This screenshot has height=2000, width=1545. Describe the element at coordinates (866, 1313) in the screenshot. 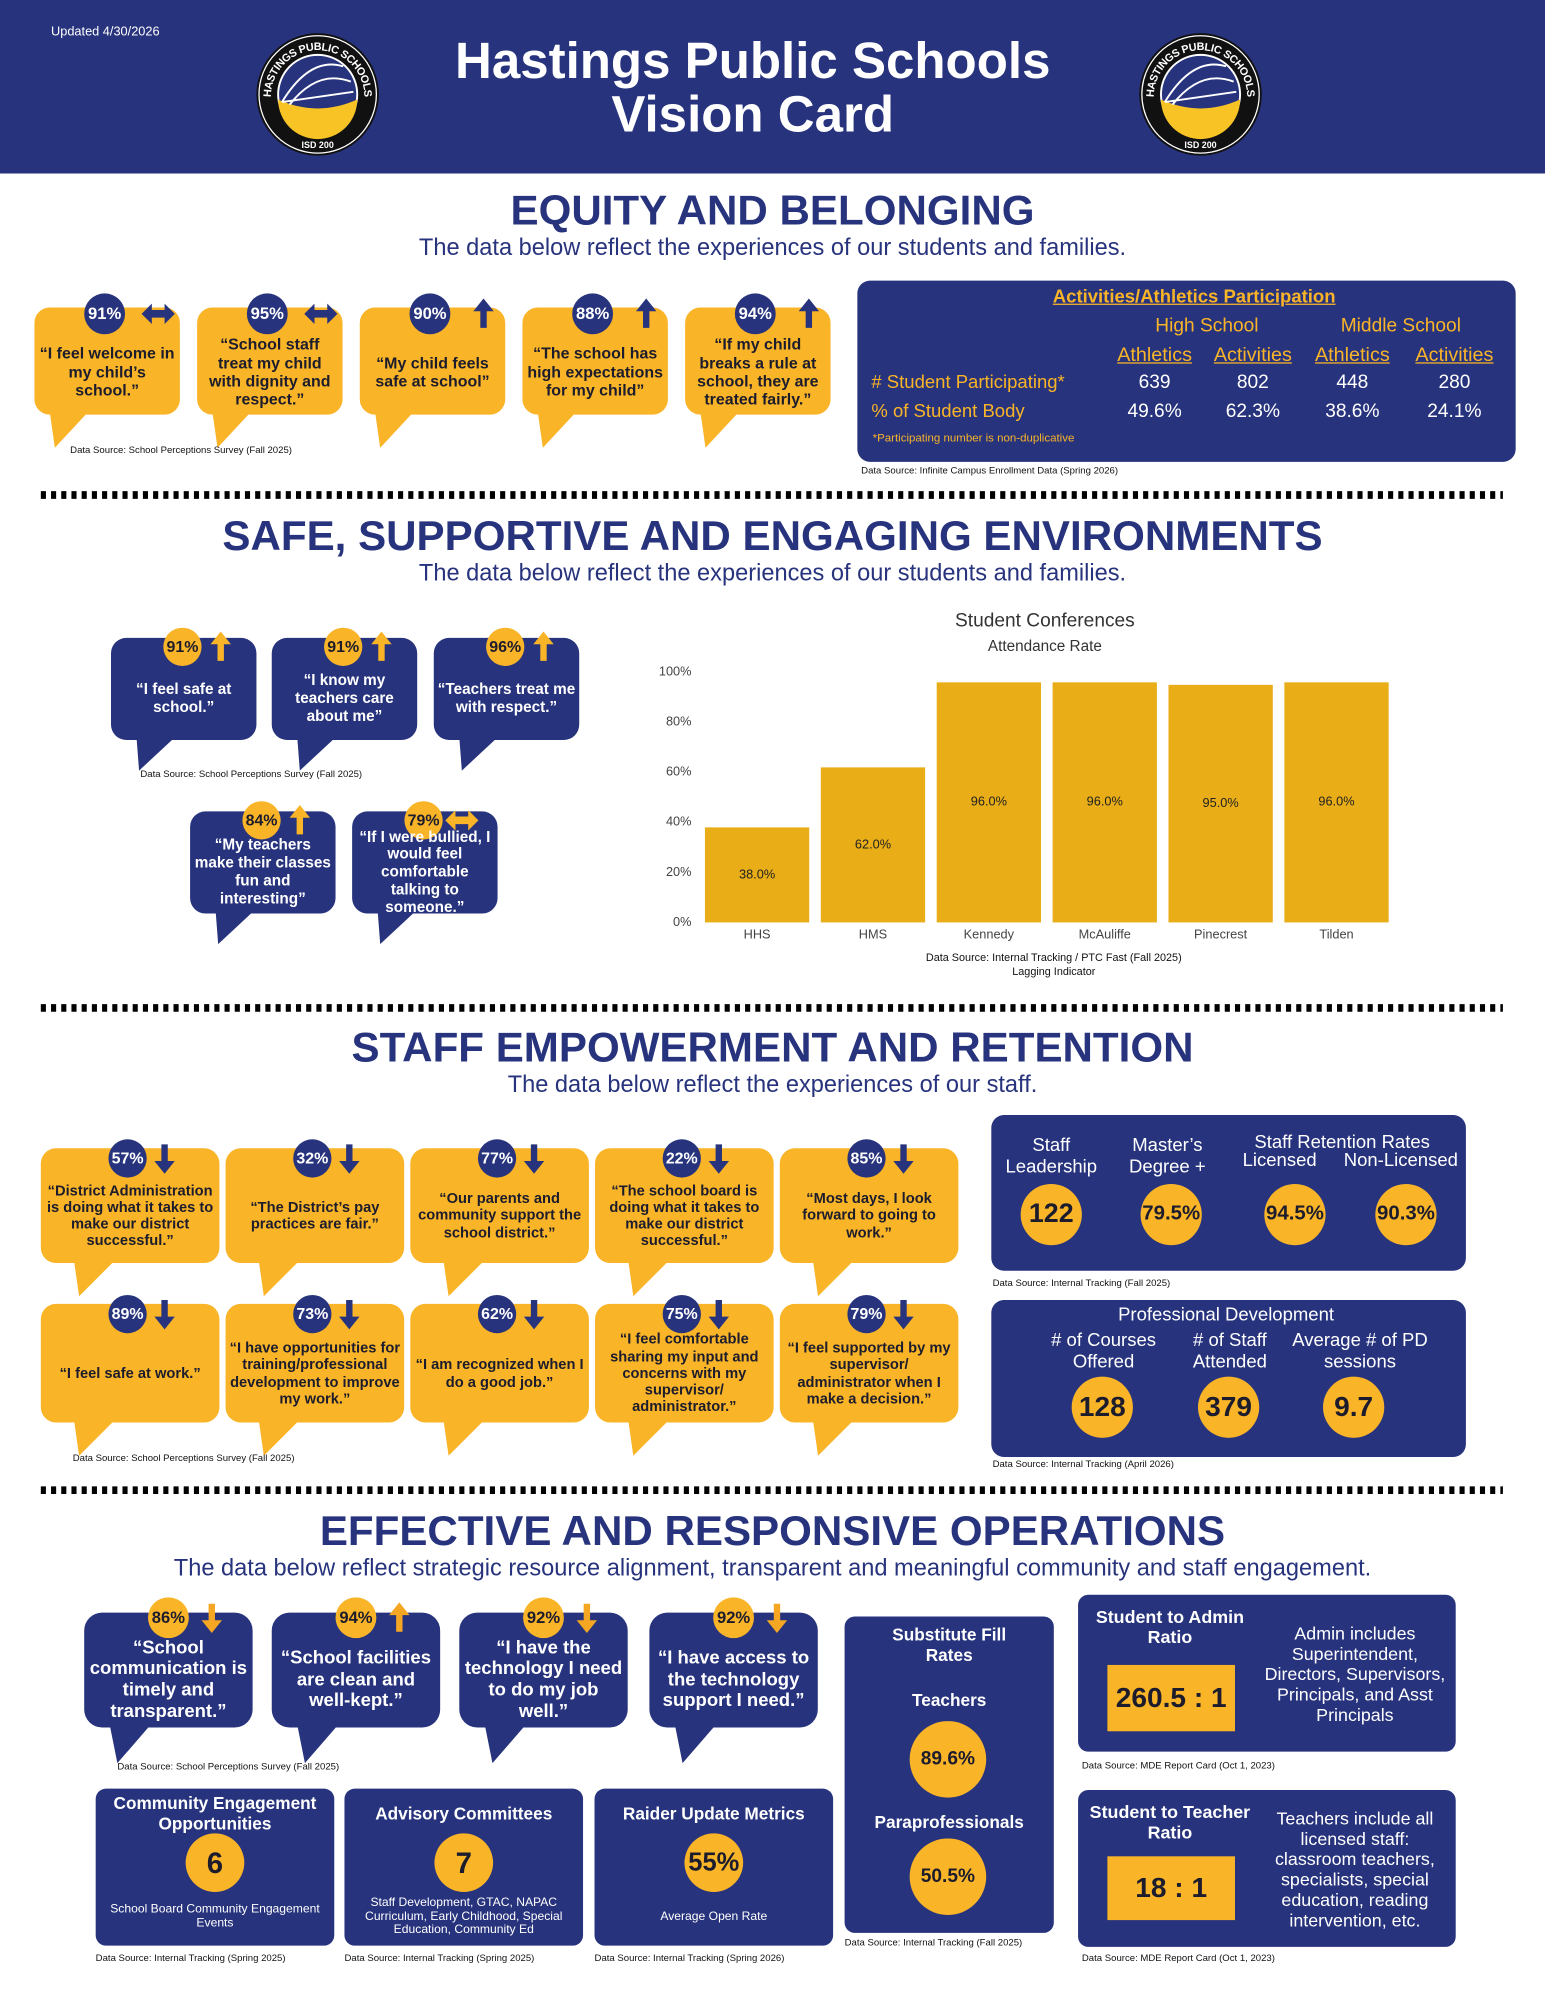

I see `percent-label: 79%` at that location.